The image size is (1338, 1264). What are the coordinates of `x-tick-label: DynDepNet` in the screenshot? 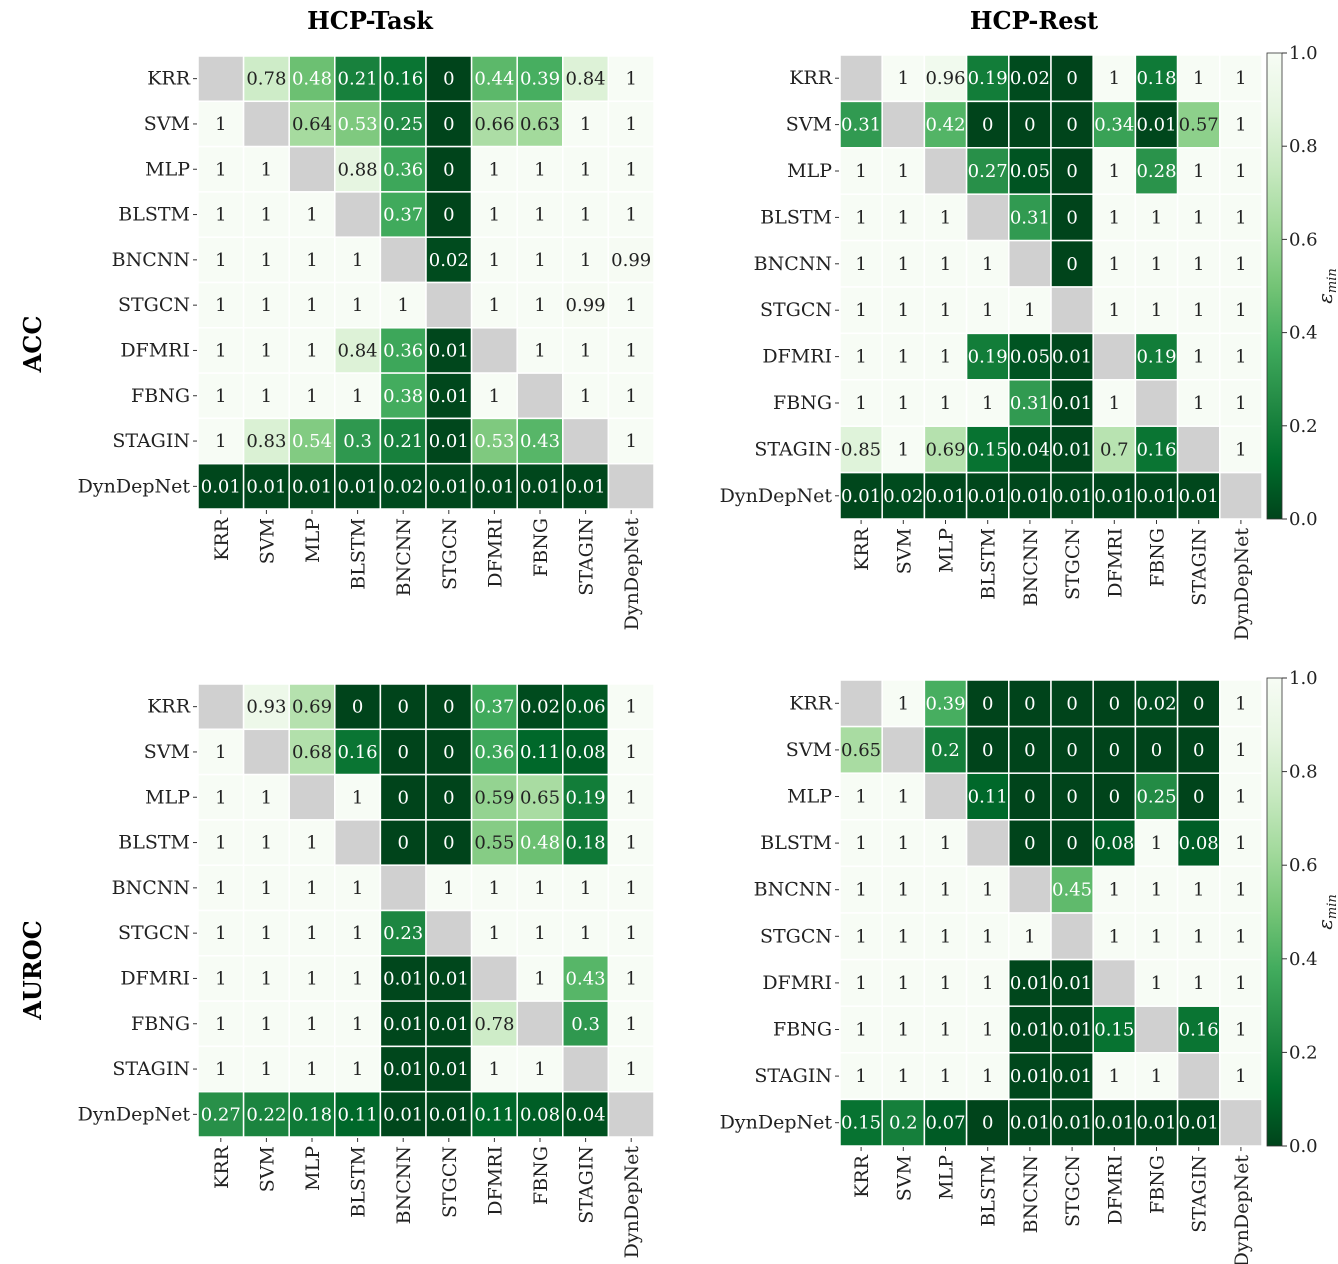 It's located at (1242, 584).